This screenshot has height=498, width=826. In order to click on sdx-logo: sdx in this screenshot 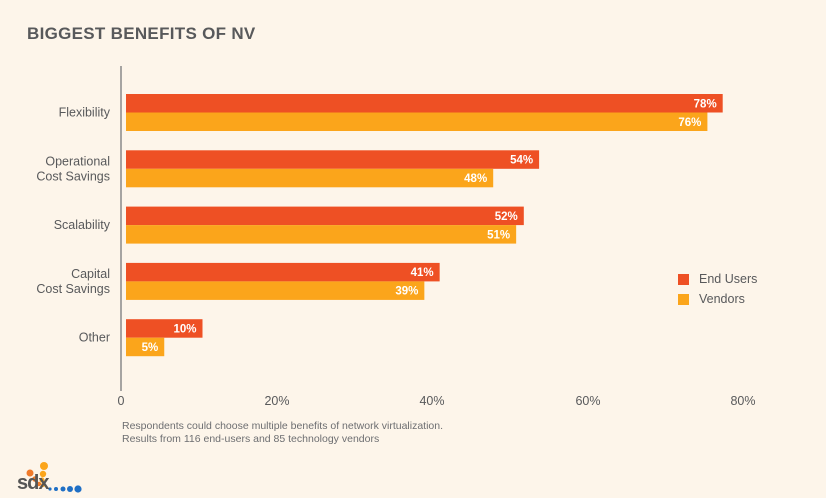, I will do `click(56, 476)`.